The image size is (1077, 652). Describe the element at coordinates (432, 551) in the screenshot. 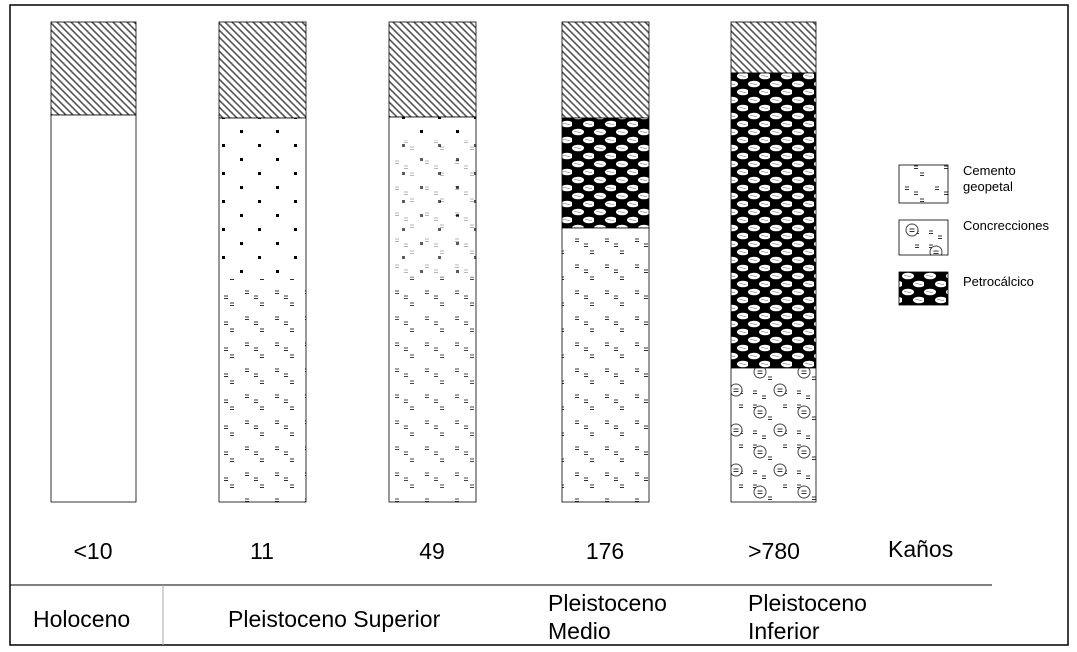

I see `age-label: 49` at that location.